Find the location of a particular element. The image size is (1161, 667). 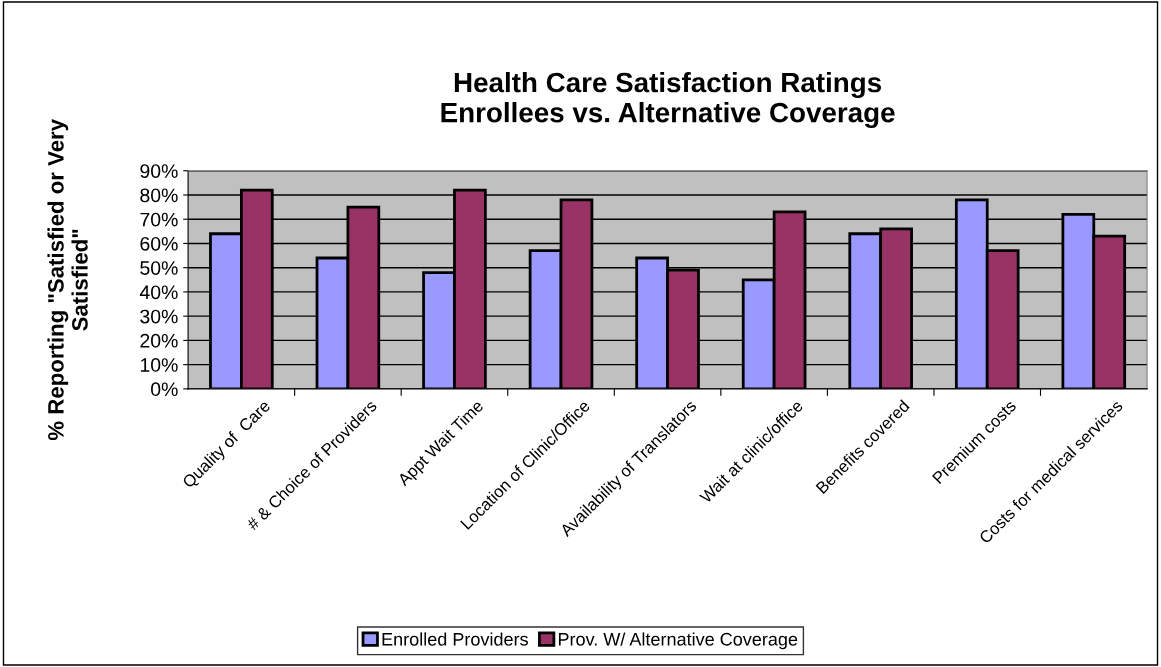

legend-label: Enrolled Providers is located at coordinates (455, 639).